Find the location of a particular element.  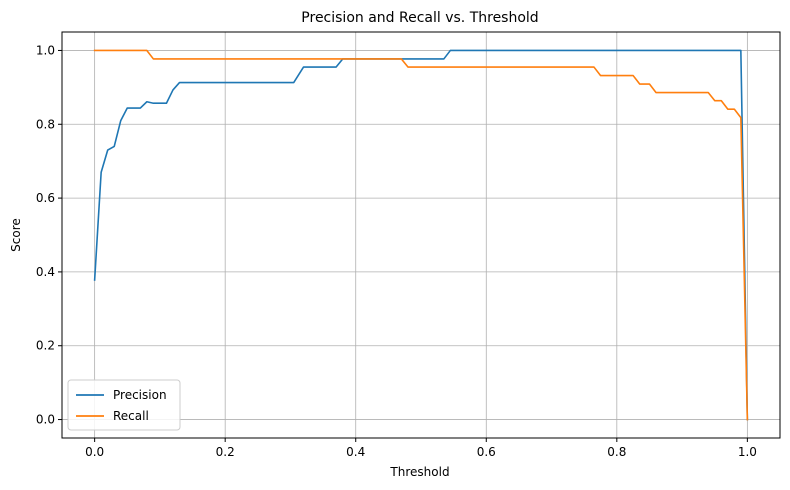

x-tick-label: 0.6 is located at coordinates (486, 452).